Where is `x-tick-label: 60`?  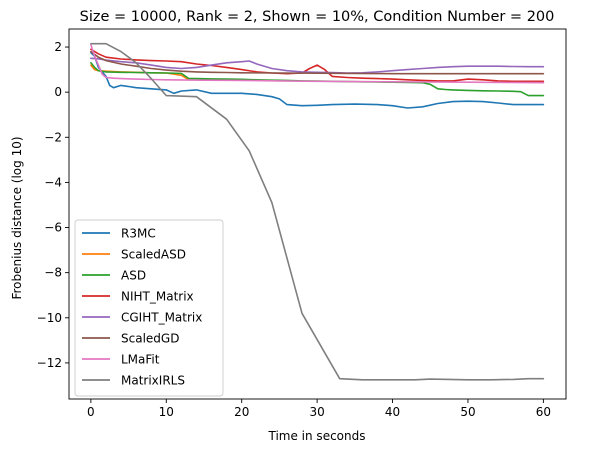
x-tick-label: 60 is located at coordinates (543, 412).